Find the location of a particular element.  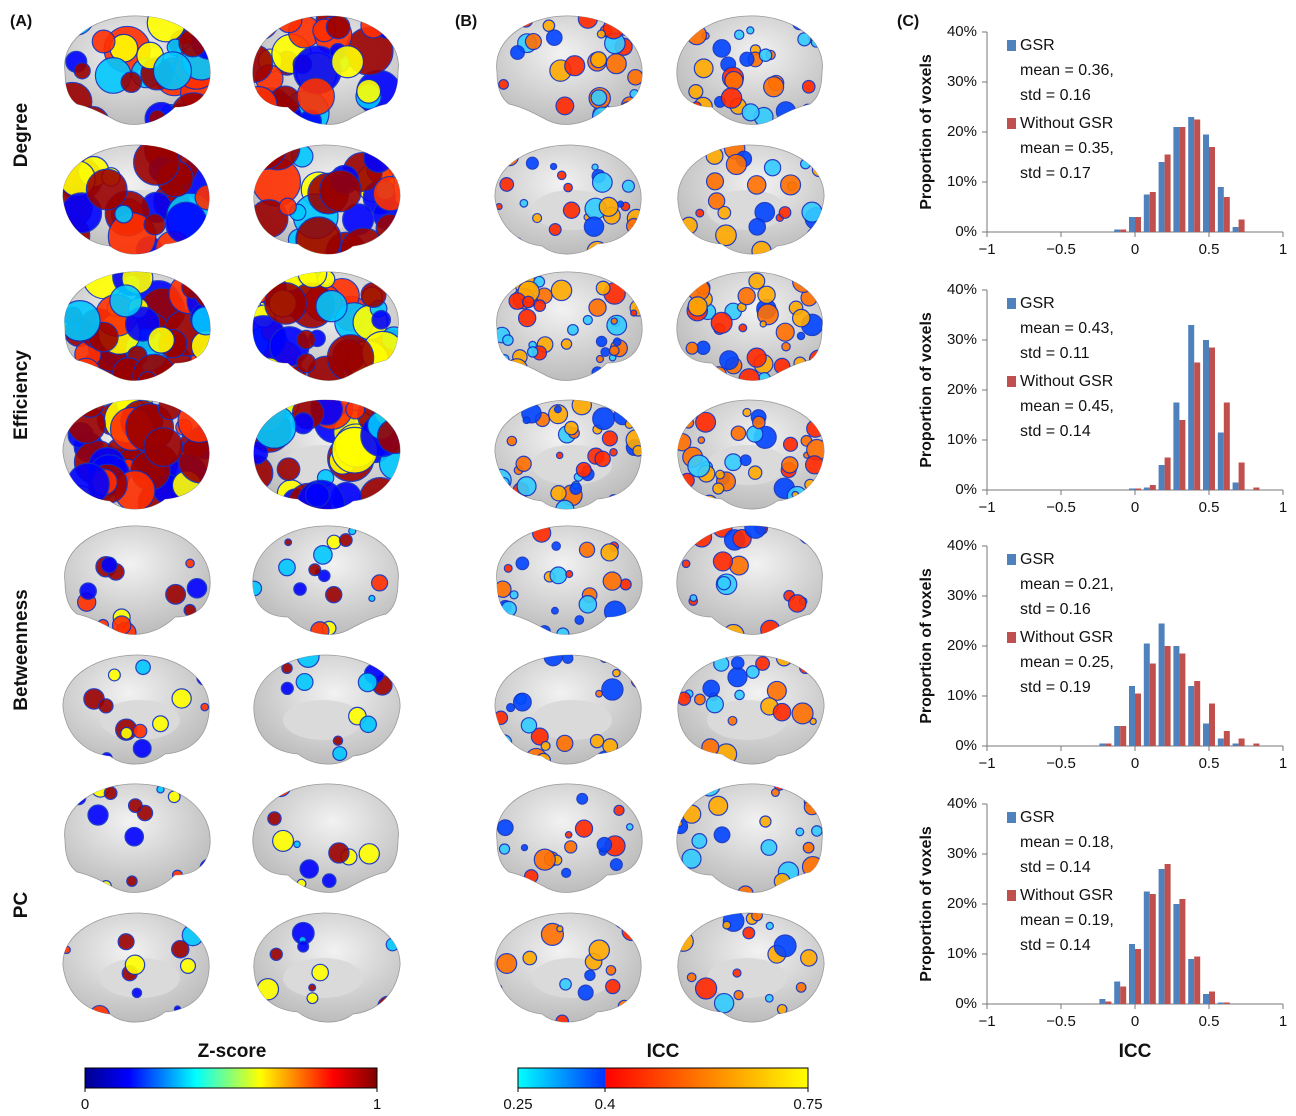

y-tick-label: 40% is located at coordinates (962, 289).